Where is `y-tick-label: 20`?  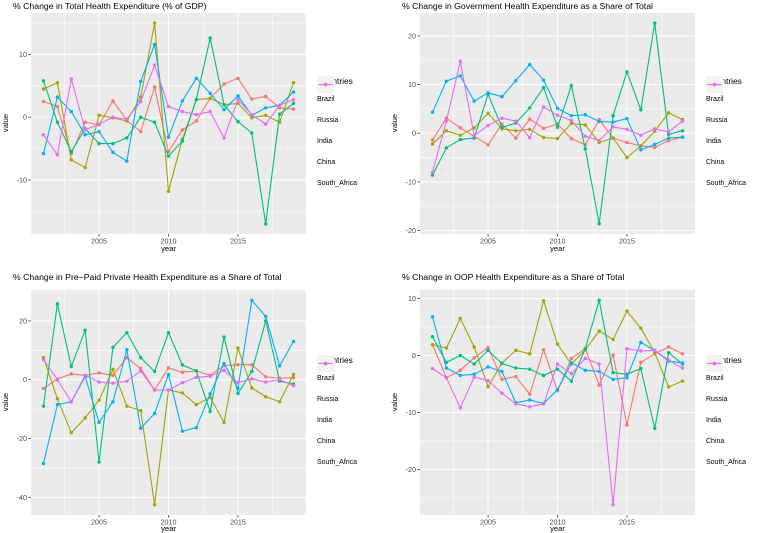 y-tick-label: 20 is located at coordinates (23, 320).